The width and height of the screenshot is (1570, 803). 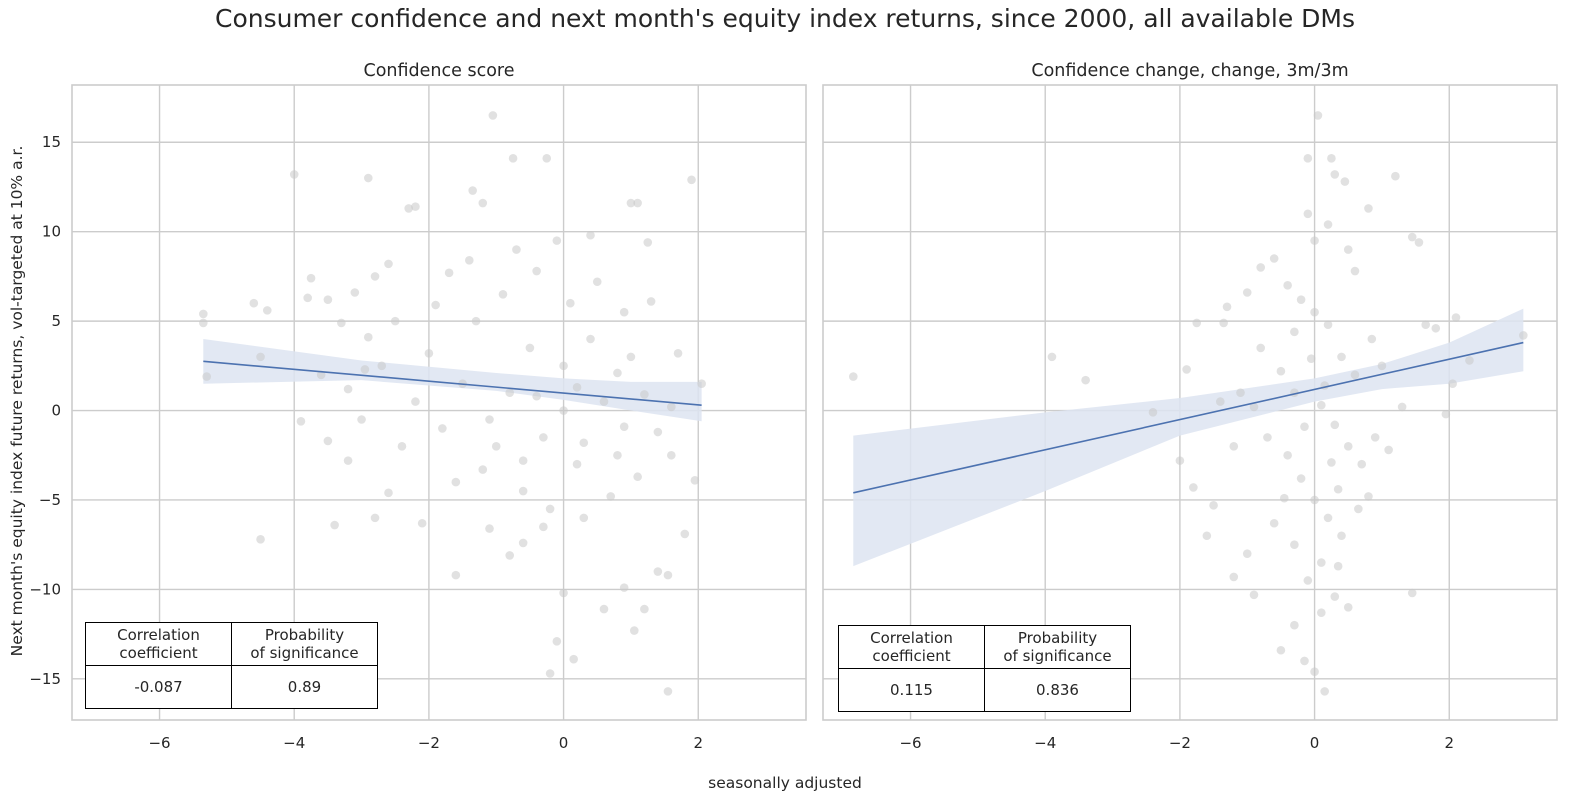 I want to click on x-tick-label: 2, so click(x=1449, y=743).